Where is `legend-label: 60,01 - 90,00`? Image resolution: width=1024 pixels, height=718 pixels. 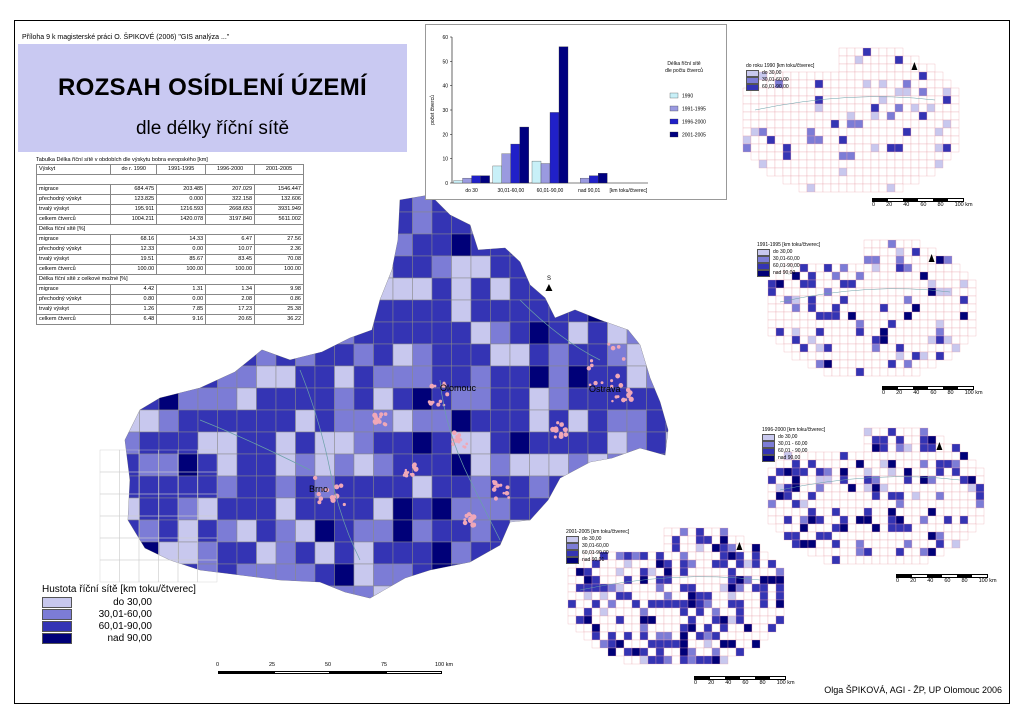 legend-label: 60,01 - 90,00 is located at coordinates (793, 450).